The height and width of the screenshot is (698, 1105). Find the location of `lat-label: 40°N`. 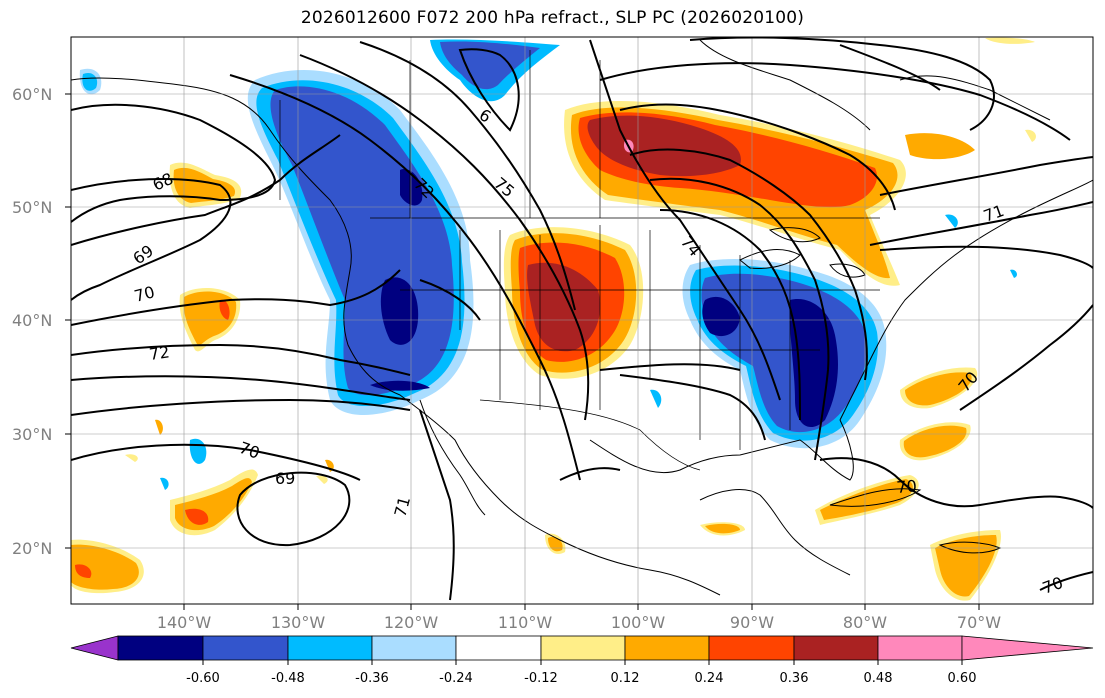

lat-label: 40°N is located at coordinates (32, 320).